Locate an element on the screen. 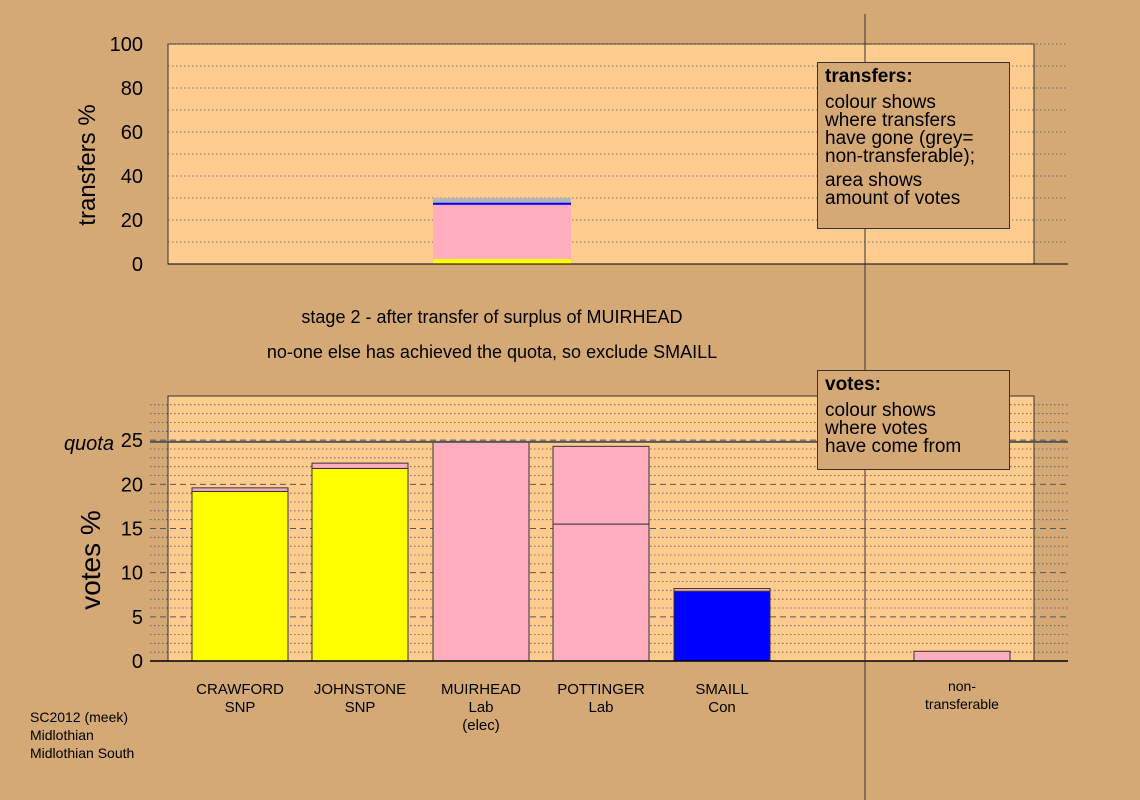 Image resolution: width=1140 pixels, height=800 pixels. source-election: SC2012 (meek) is located at coordinates (79, 717).